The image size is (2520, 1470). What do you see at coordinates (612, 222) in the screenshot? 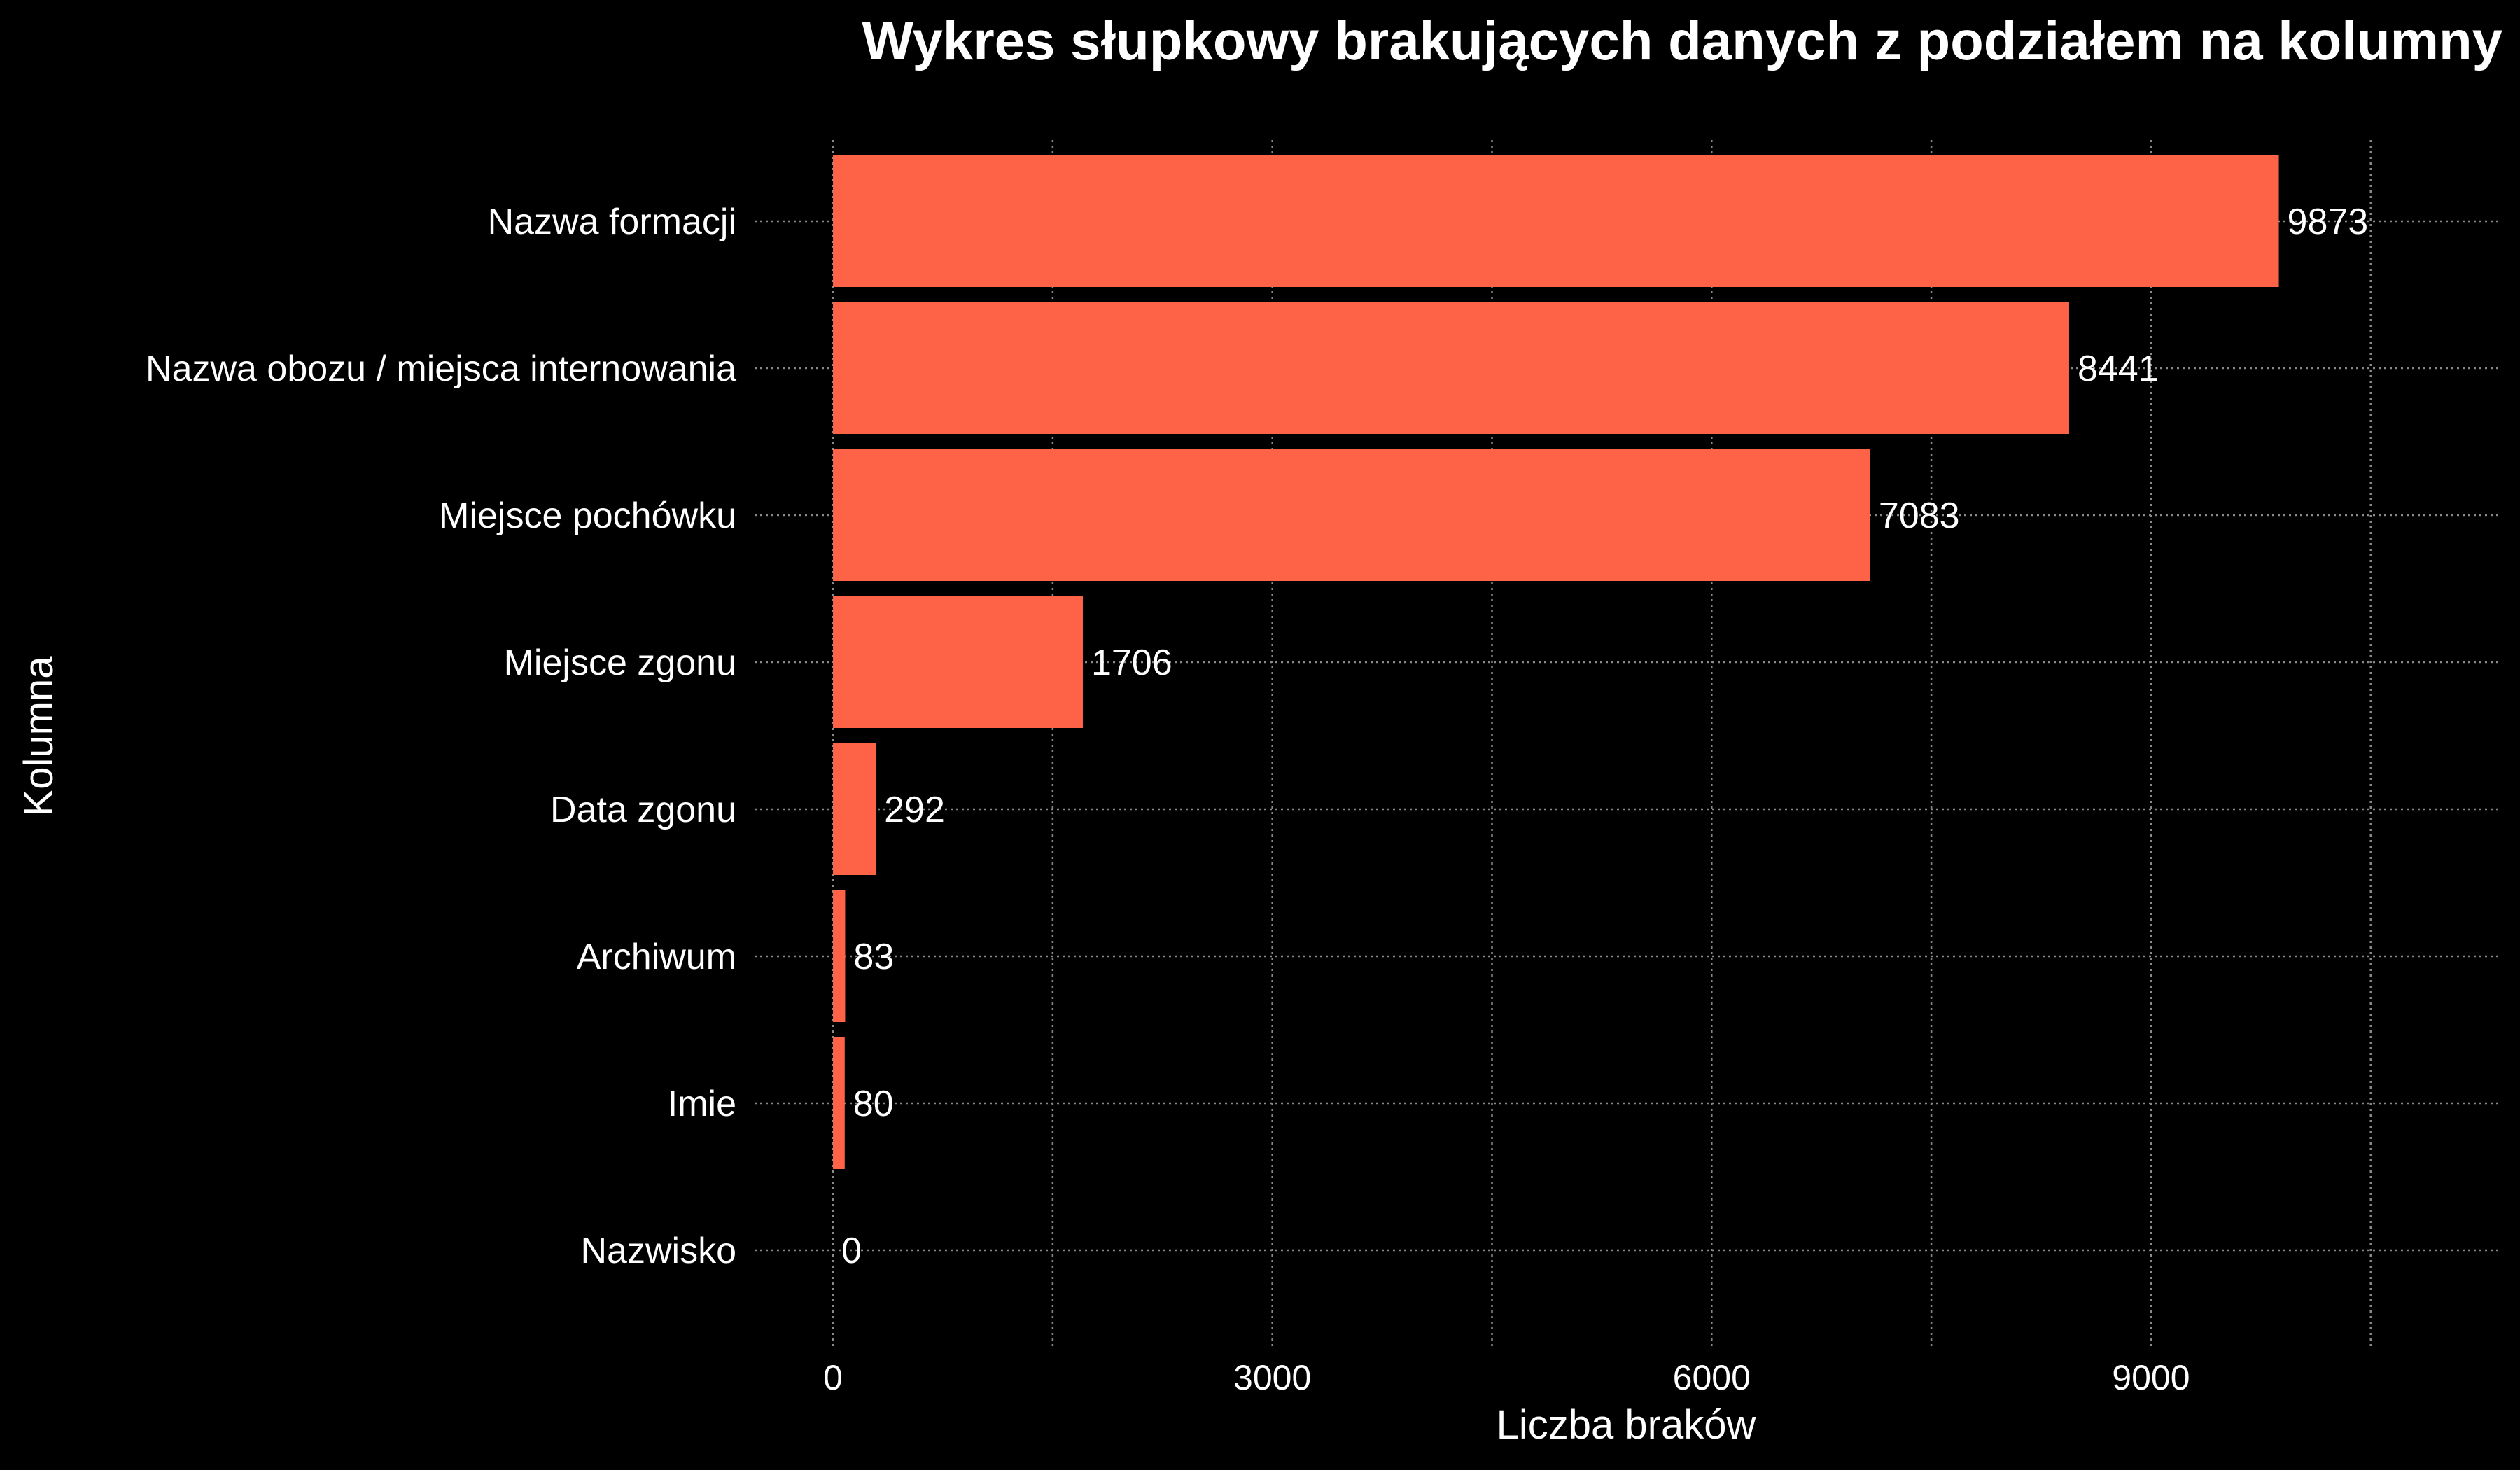
I see `category-label: Nazwa formacji` at bounding box center [612, 222].